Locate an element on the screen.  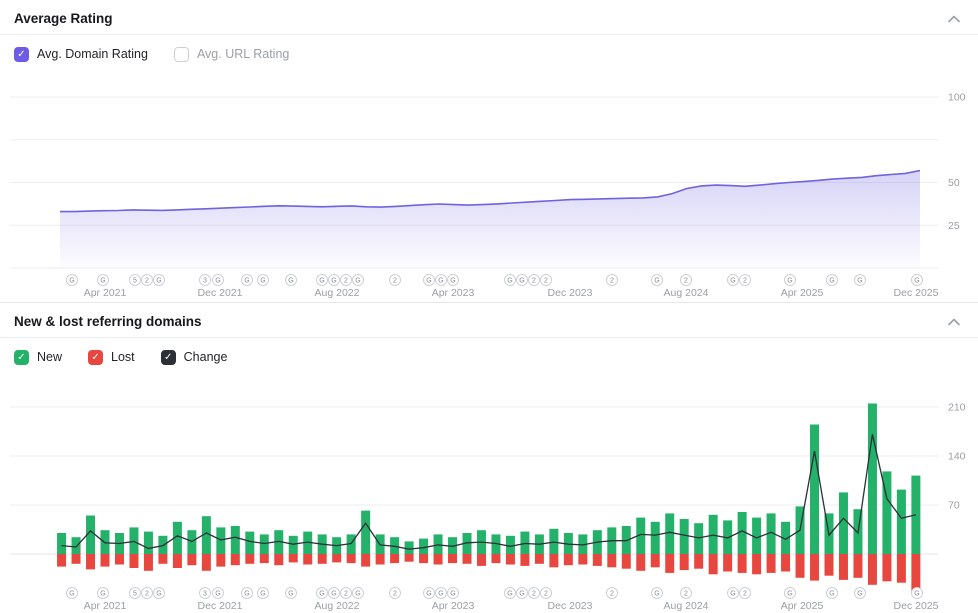
svg-text: 210 is located at coordinates (957, 408).